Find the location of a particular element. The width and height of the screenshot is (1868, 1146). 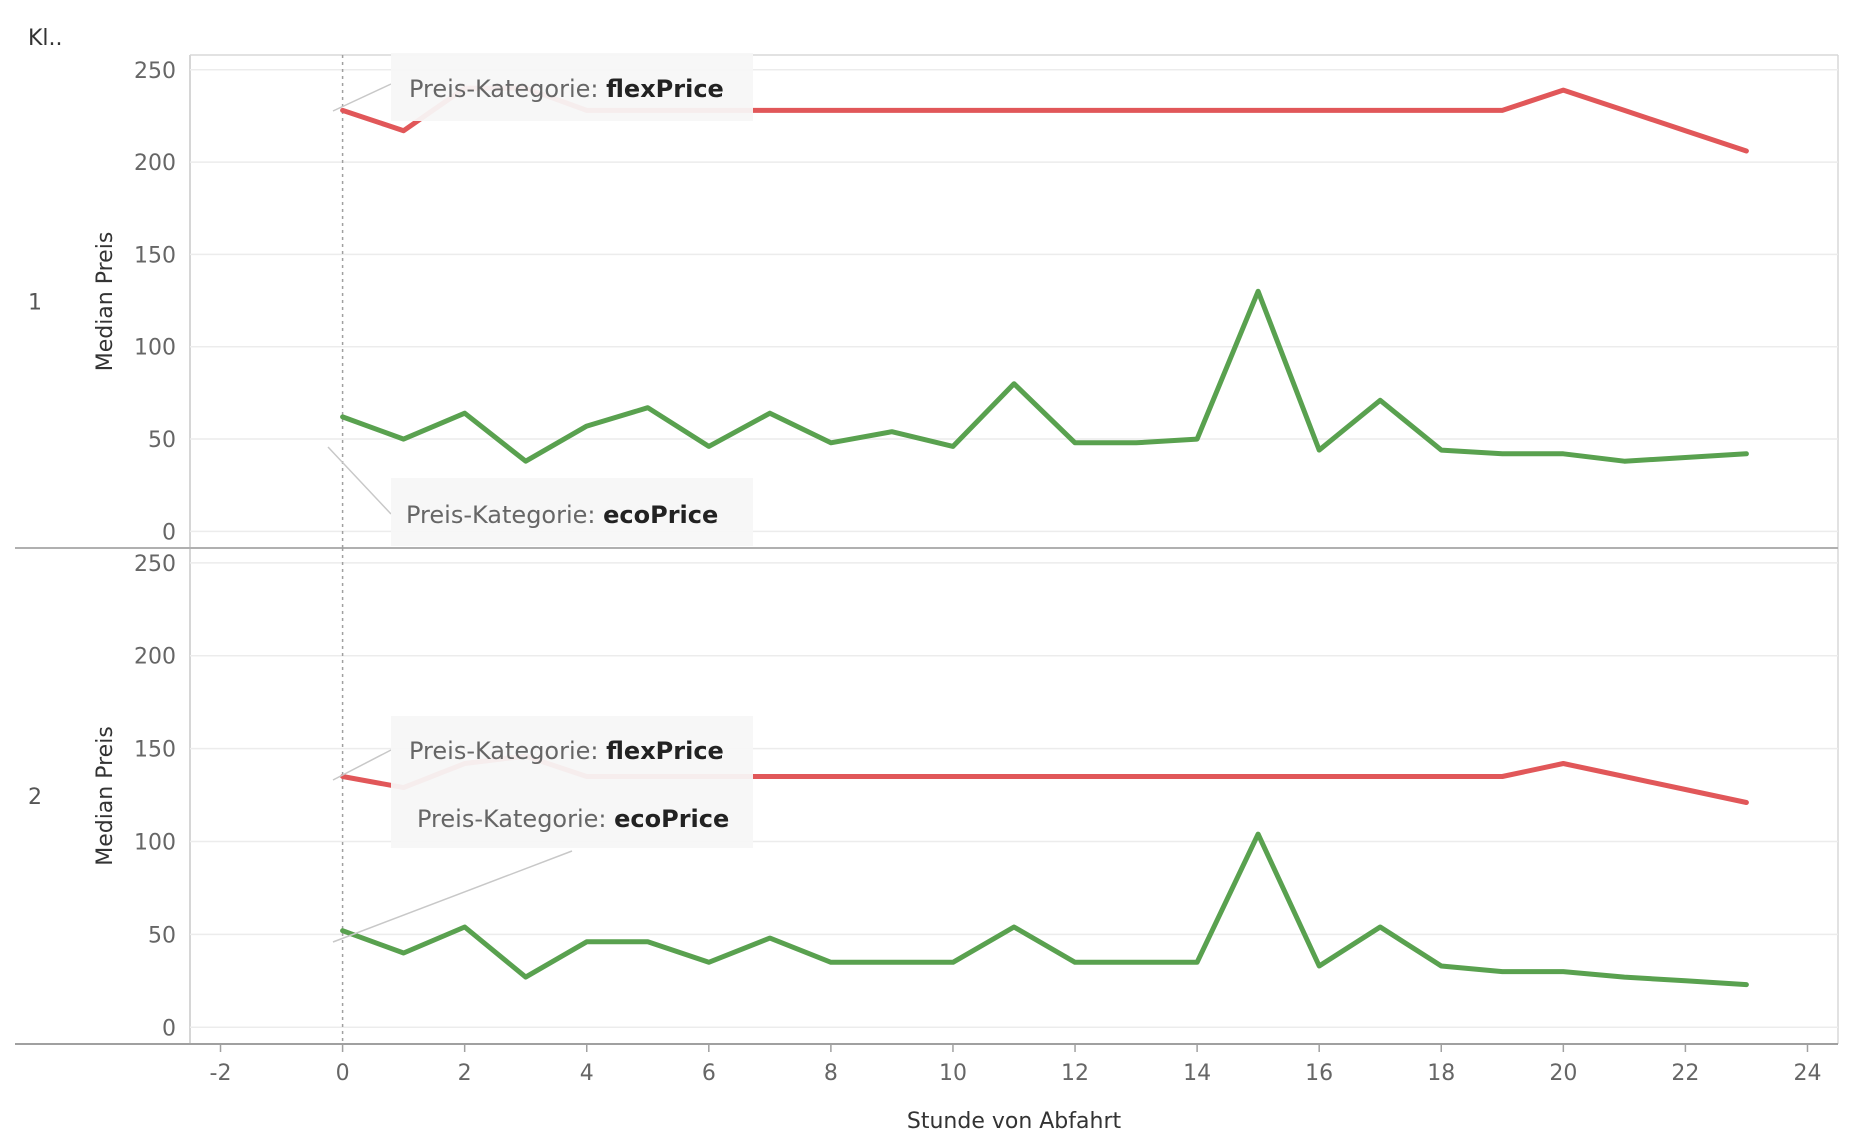

x-tick-label: 16 is located at coordinates (1319, 1073).